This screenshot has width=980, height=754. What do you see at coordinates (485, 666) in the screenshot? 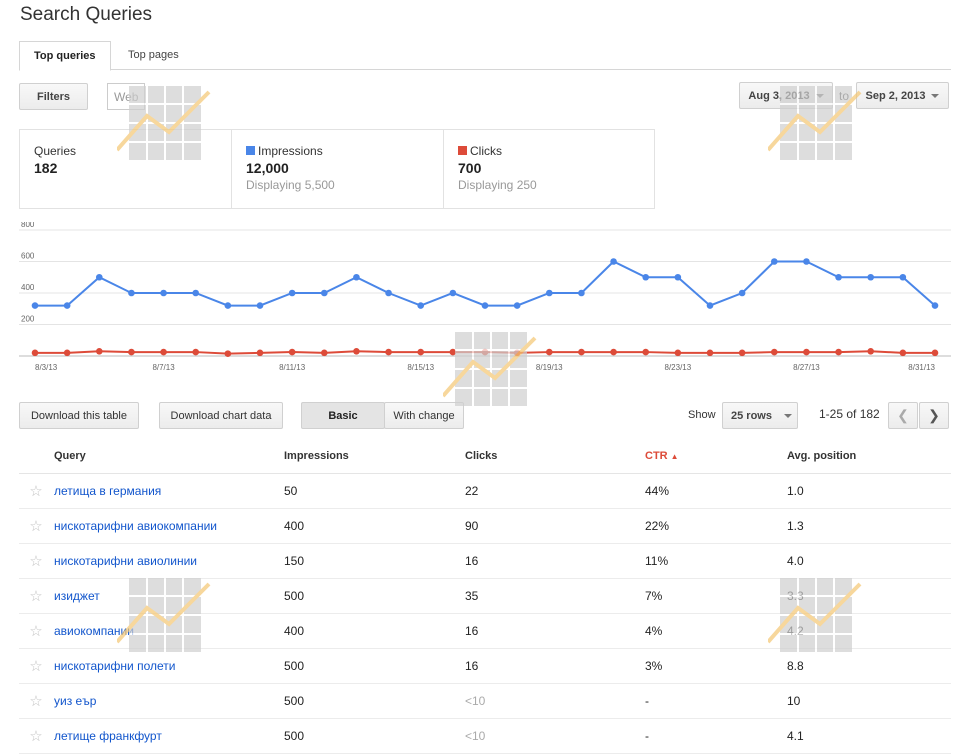
I see `table-row: ☆ нискотарифни полети 500 16 3% 8.8` at bounding box center [485, 666].